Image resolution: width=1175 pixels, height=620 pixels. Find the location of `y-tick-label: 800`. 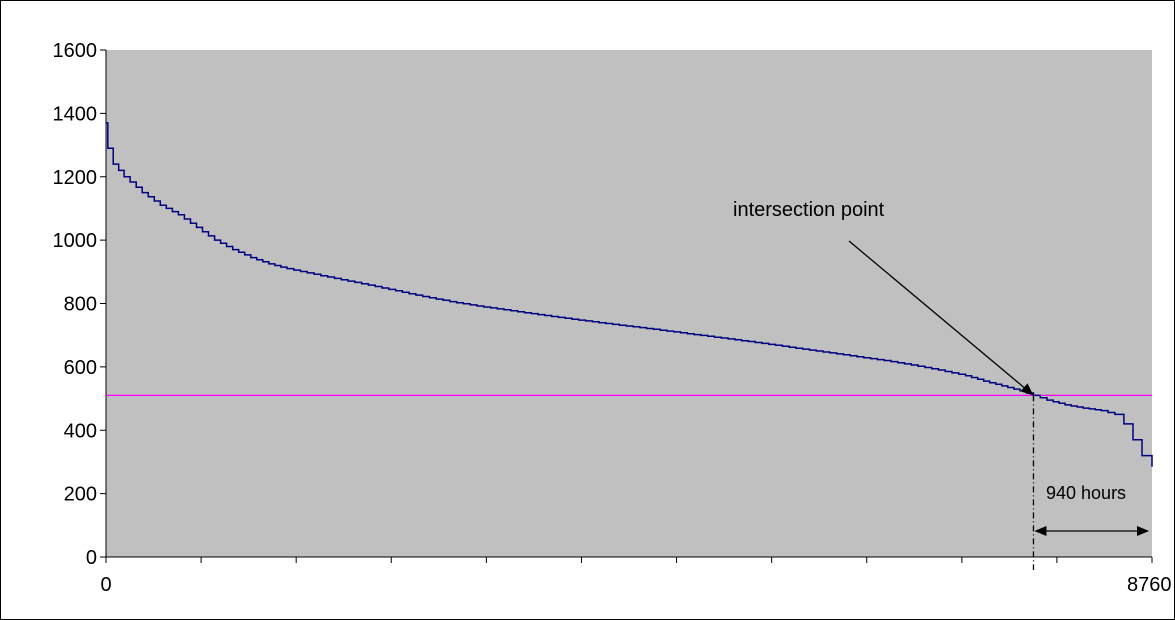

y-tick-label: 800 is located at coordinates (80, 305).